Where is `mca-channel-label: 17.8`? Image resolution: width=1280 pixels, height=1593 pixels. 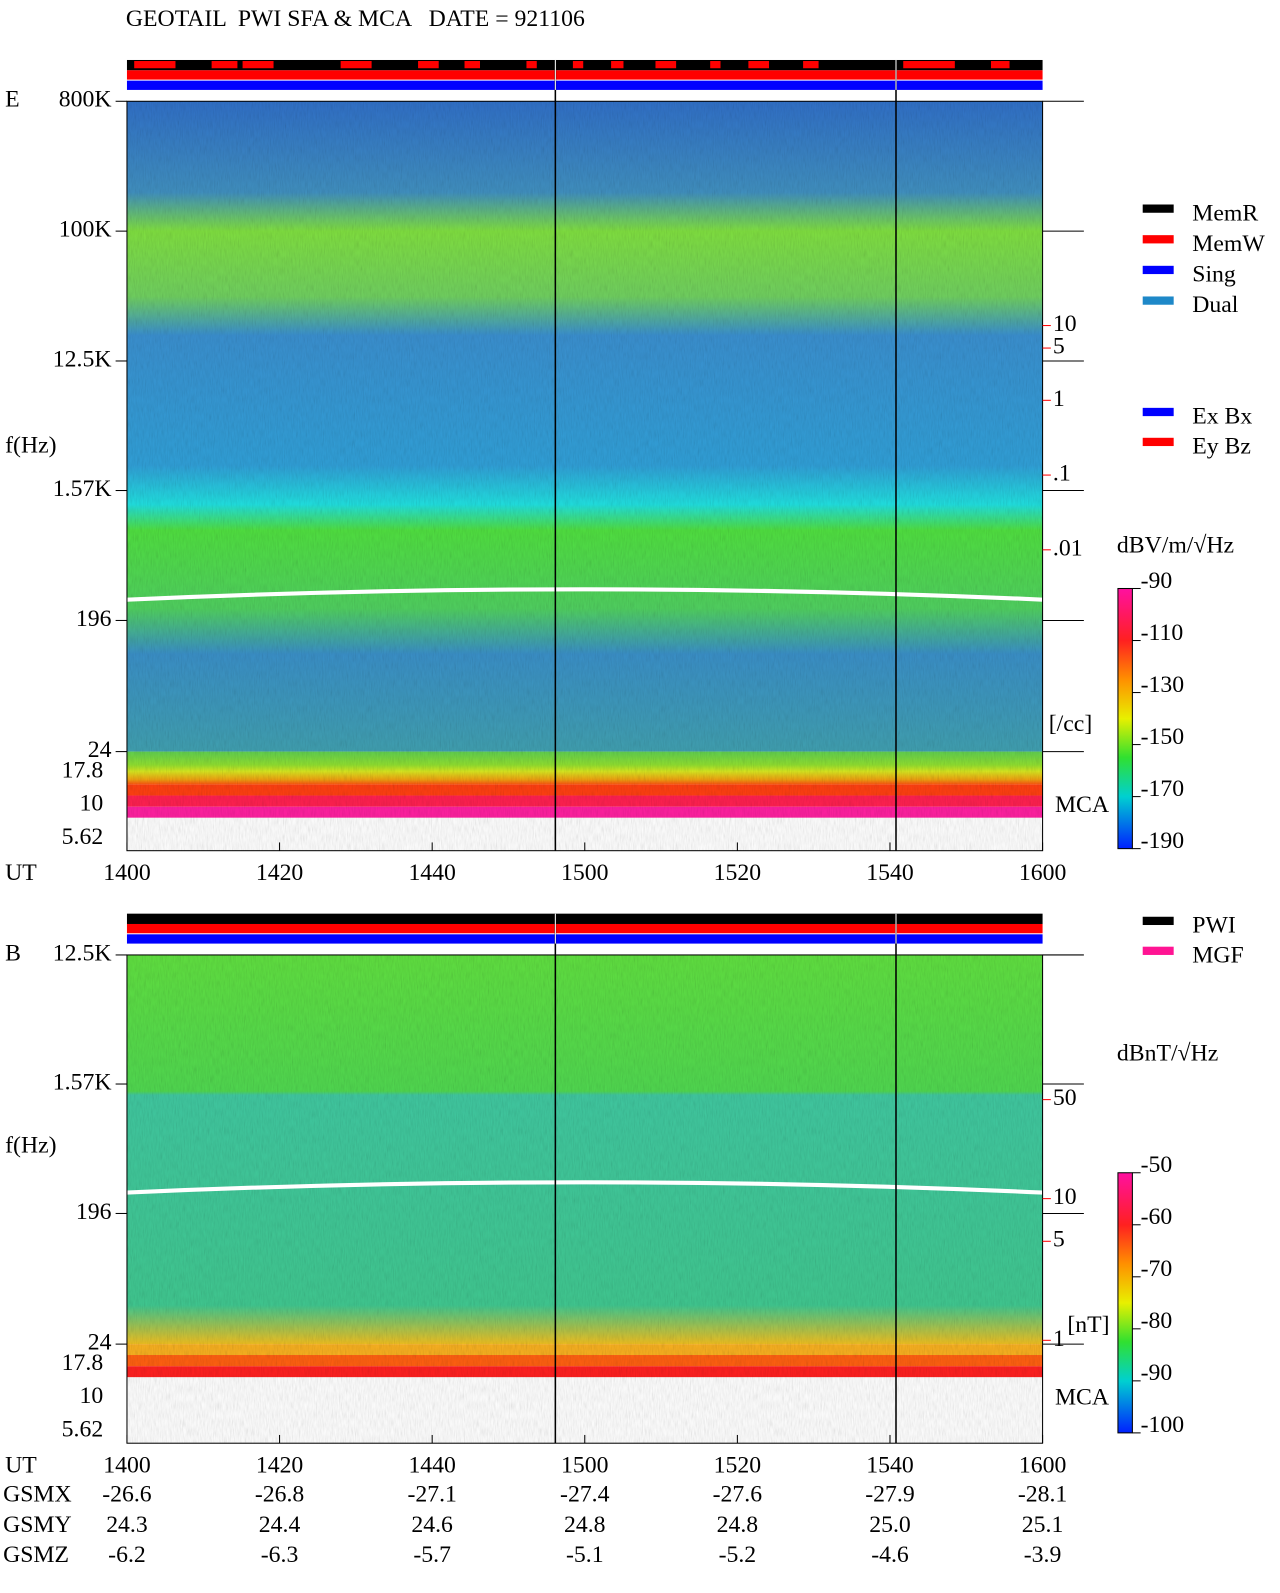
mca-channel-label: 17.8 is located at coordinates (83, 771).